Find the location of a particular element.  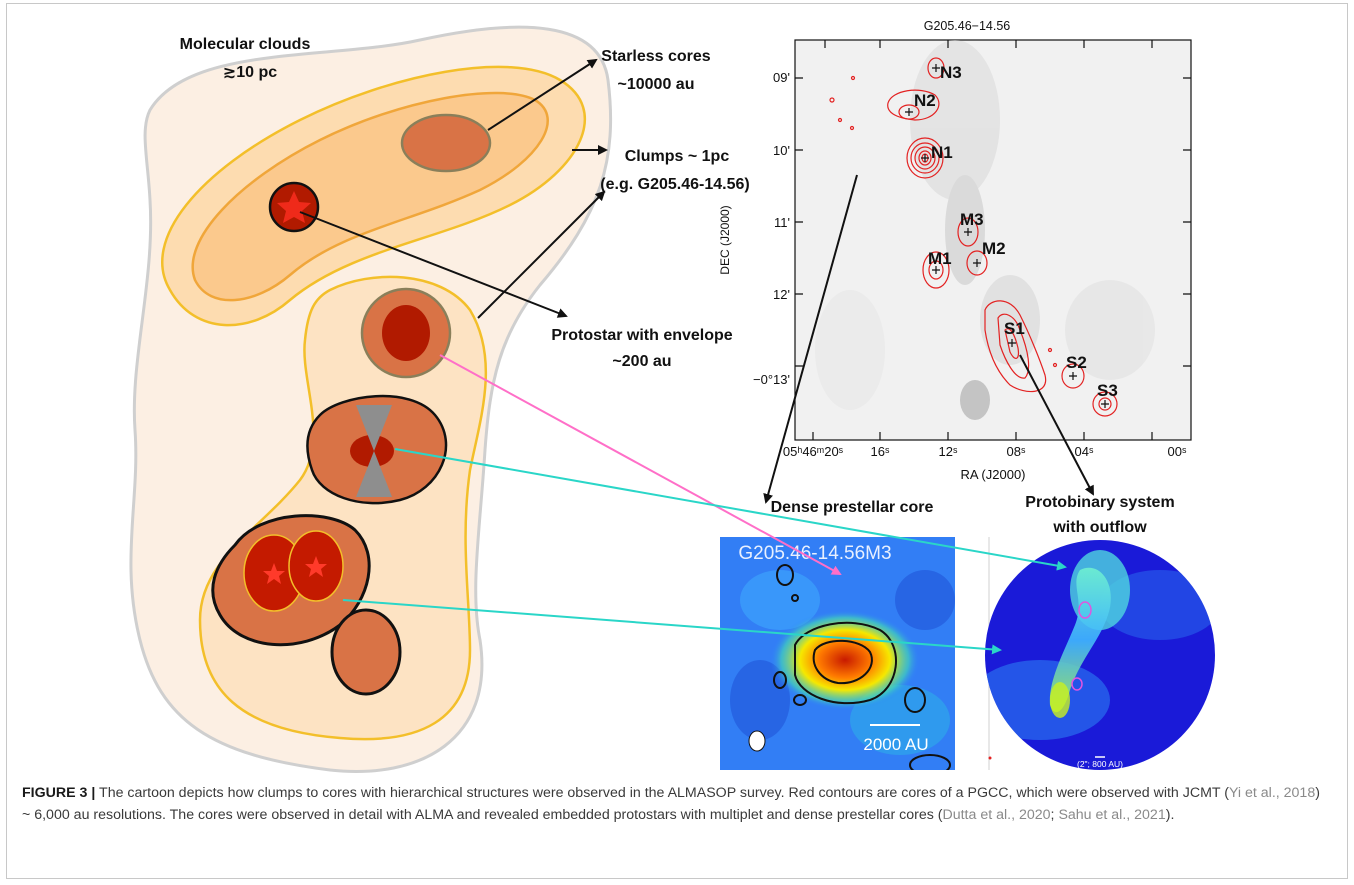

ytick: 11' is located at coordinates (782, 222).